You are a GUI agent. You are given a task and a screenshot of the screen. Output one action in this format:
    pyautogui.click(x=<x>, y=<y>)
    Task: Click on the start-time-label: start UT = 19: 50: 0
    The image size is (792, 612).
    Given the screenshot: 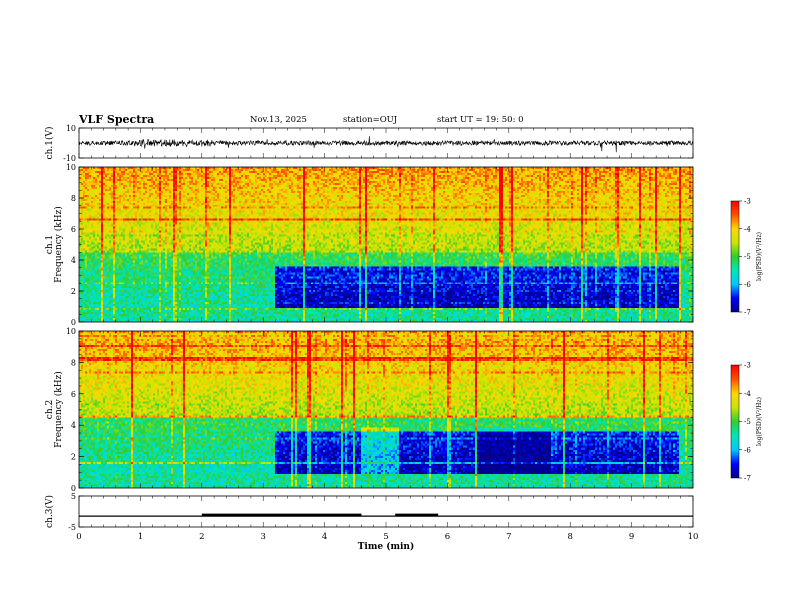 What is the action you would take?
    pyautogui.click(x=480, y=120)
    